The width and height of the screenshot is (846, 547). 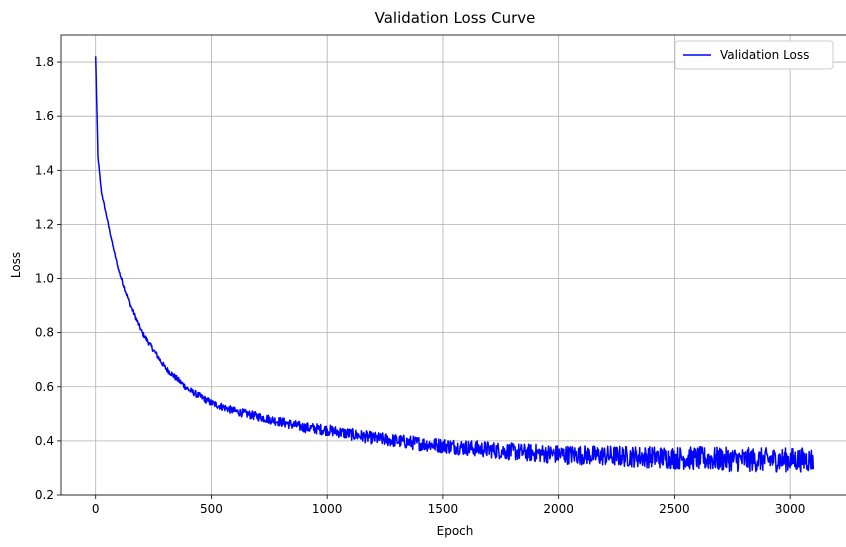 What do you see at coordinates (211, 509) in the screenshot?
I see `x-tick-label: 500` at bounding box center [211, 509].